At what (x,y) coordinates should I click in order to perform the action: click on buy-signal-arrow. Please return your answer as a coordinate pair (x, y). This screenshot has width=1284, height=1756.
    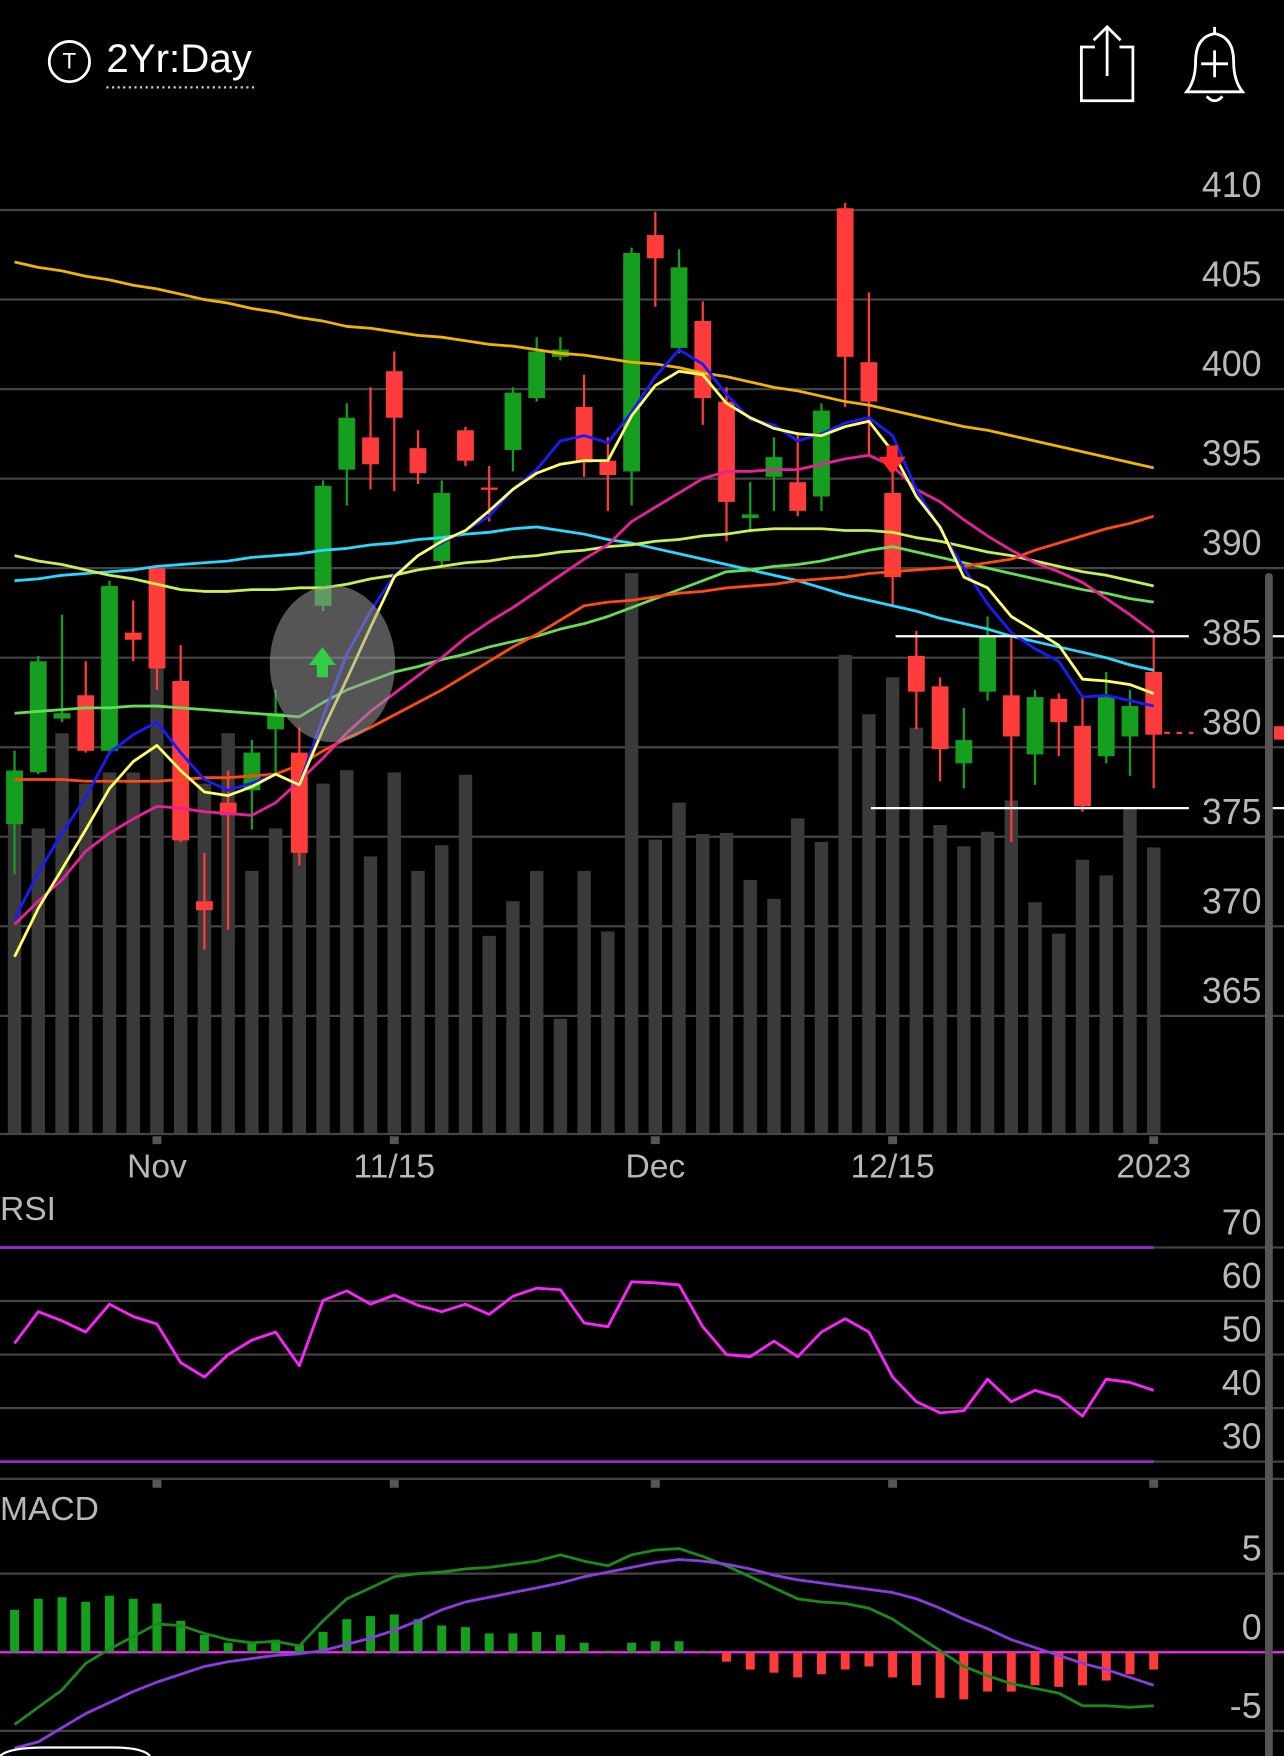
    Looking at the image, I should click on (322, 662).